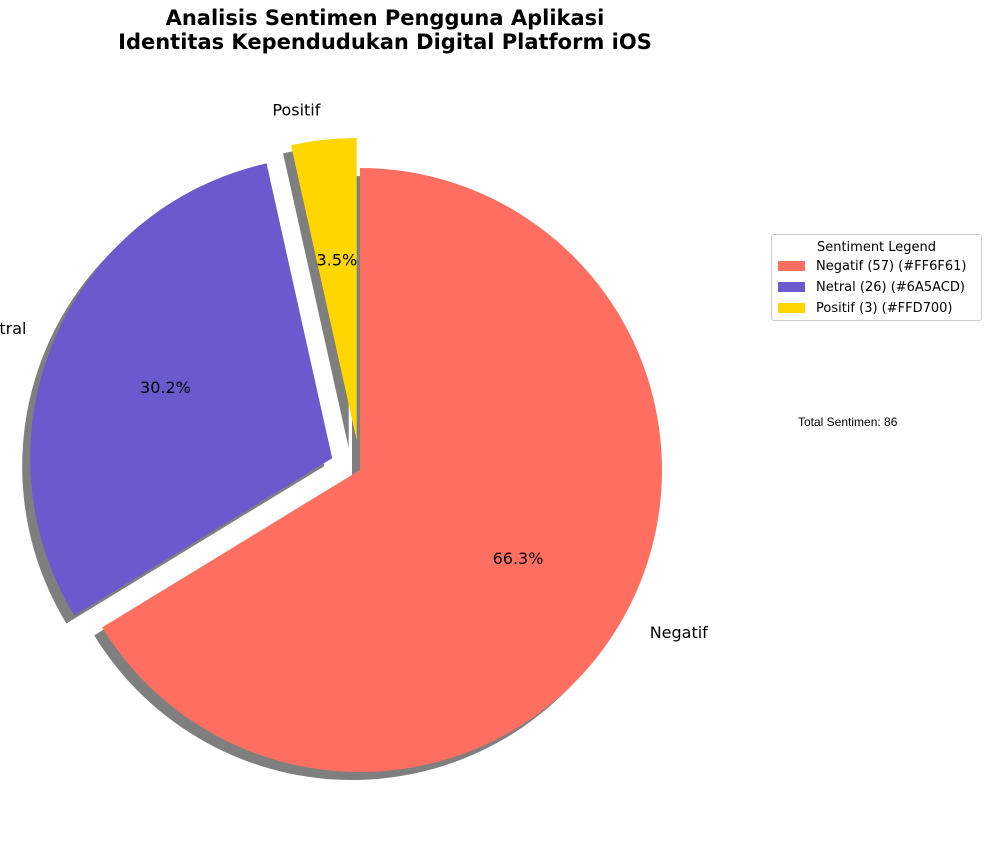 This screenshot has height=841, width=992. Describe the element at coordinates (165, 387) in the screenshot. I see `percent-label-netral: 30.2%` at that location.